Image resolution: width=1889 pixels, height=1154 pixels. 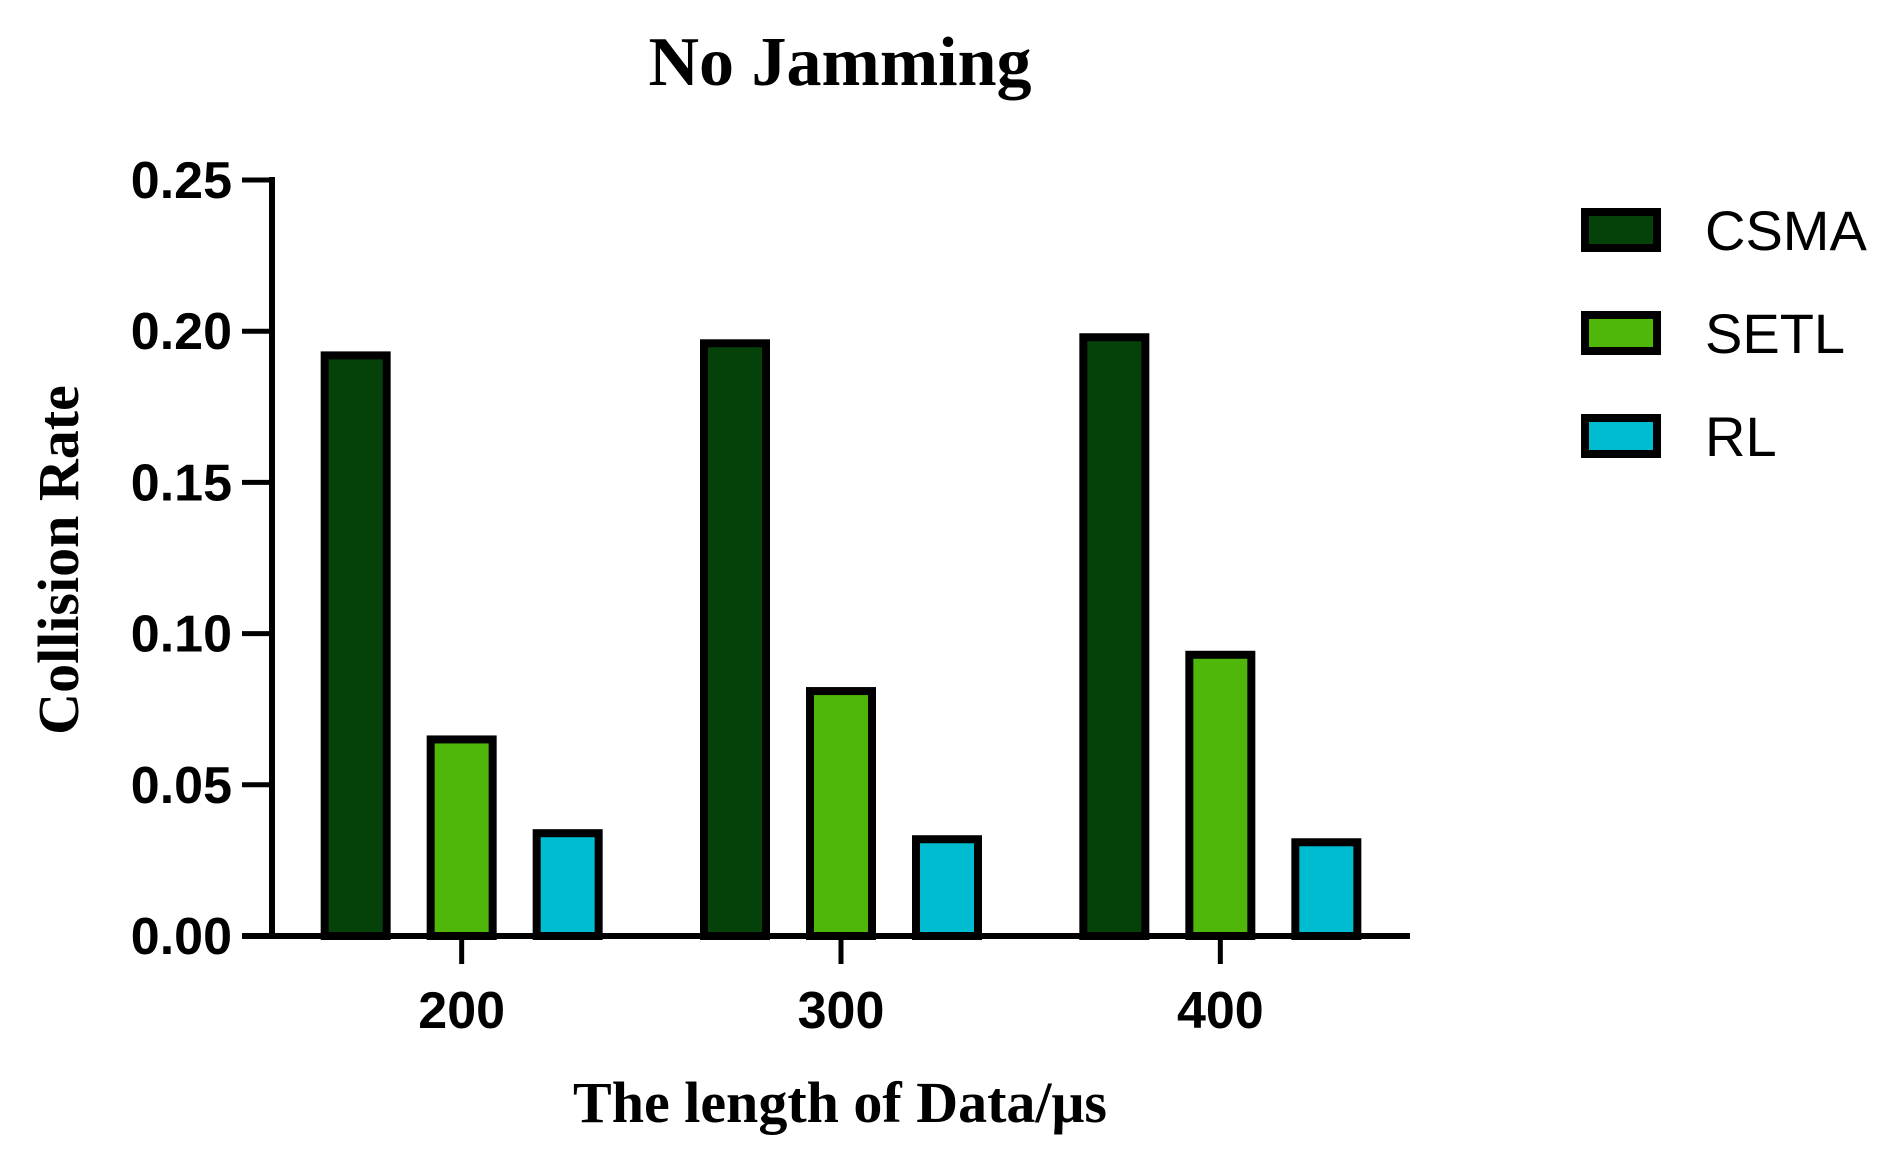 I want to click on x-tick-label: 200, so click(x=461, y=1011).